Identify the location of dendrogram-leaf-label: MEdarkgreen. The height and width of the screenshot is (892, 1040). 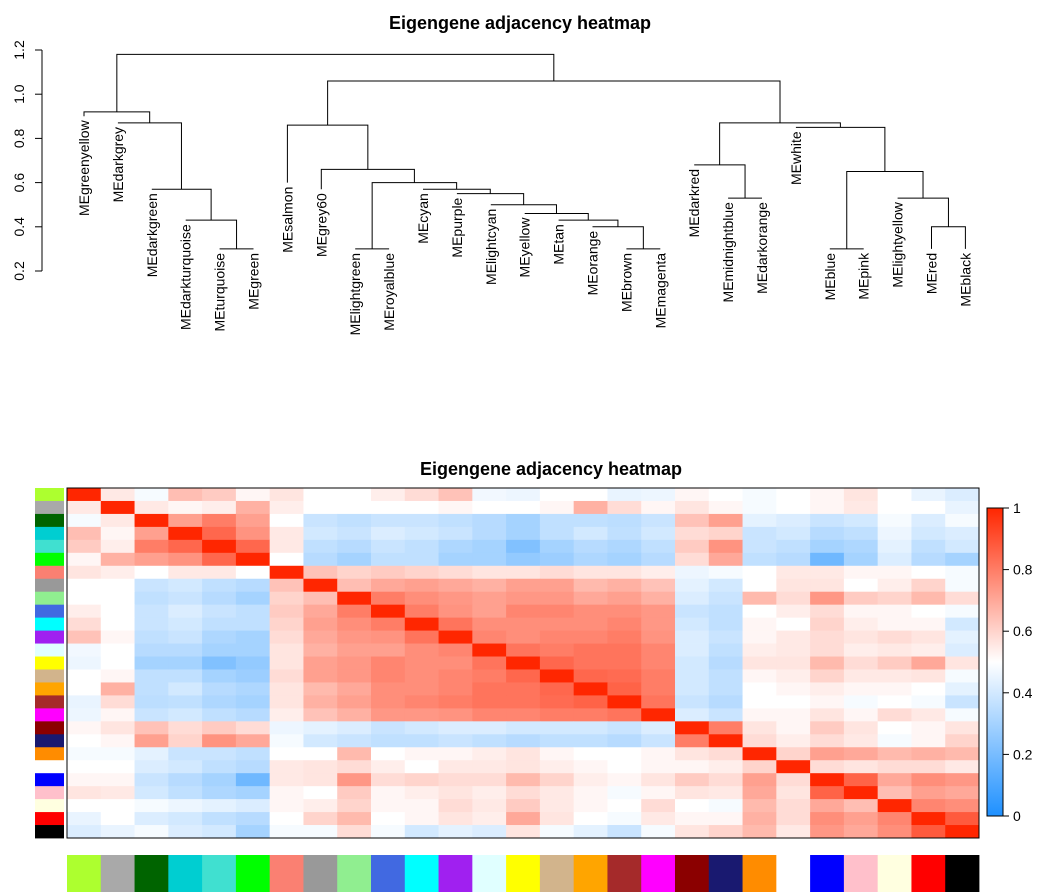
(152, 235).